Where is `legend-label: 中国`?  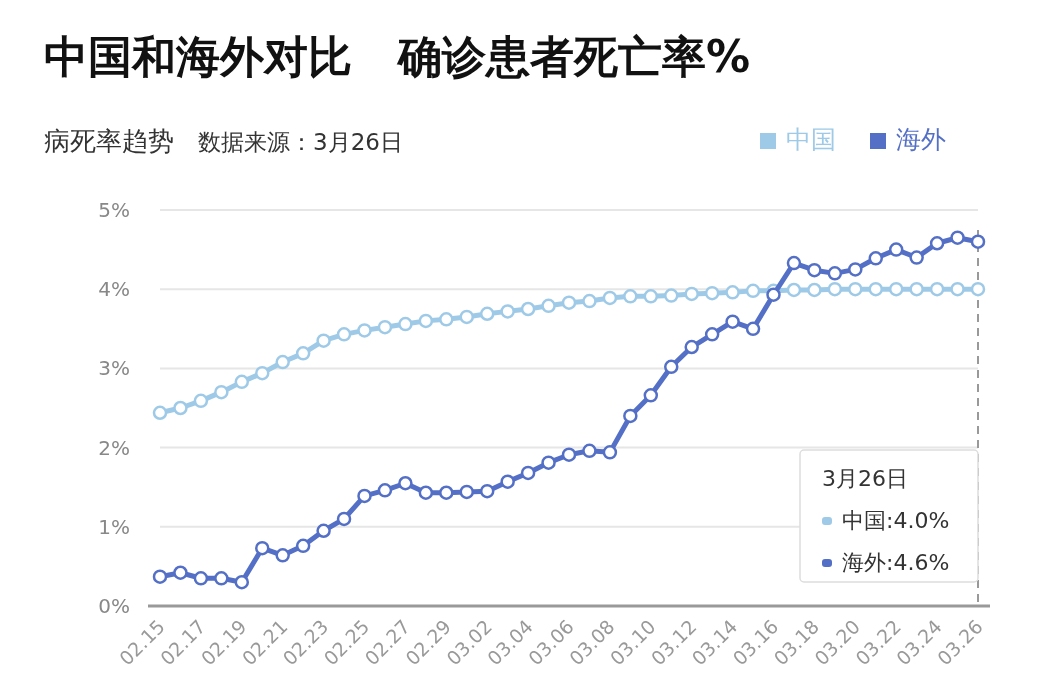
legend-label: 中国 is located at coordinates (811, 139).